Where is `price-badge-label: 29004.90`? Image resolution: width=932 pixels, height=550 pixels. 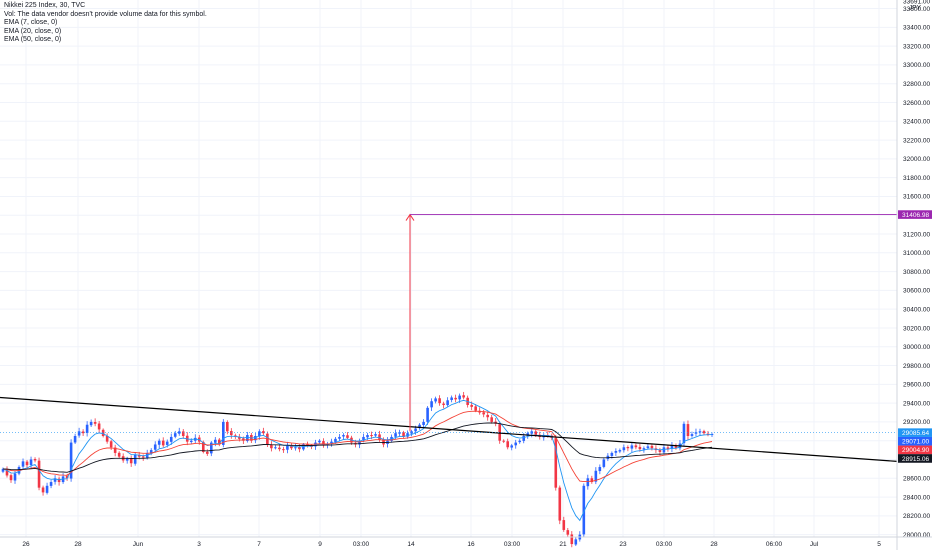 price-badge-label: 29004.90 is located at coordinates (915, 450).